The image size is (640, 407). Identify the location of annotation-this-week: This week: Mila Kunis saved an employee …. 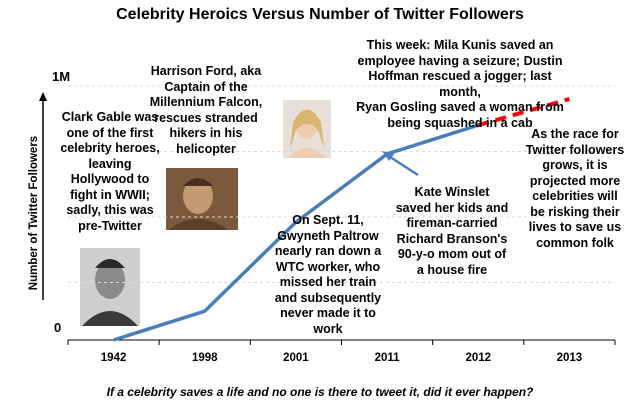
(460, 84).